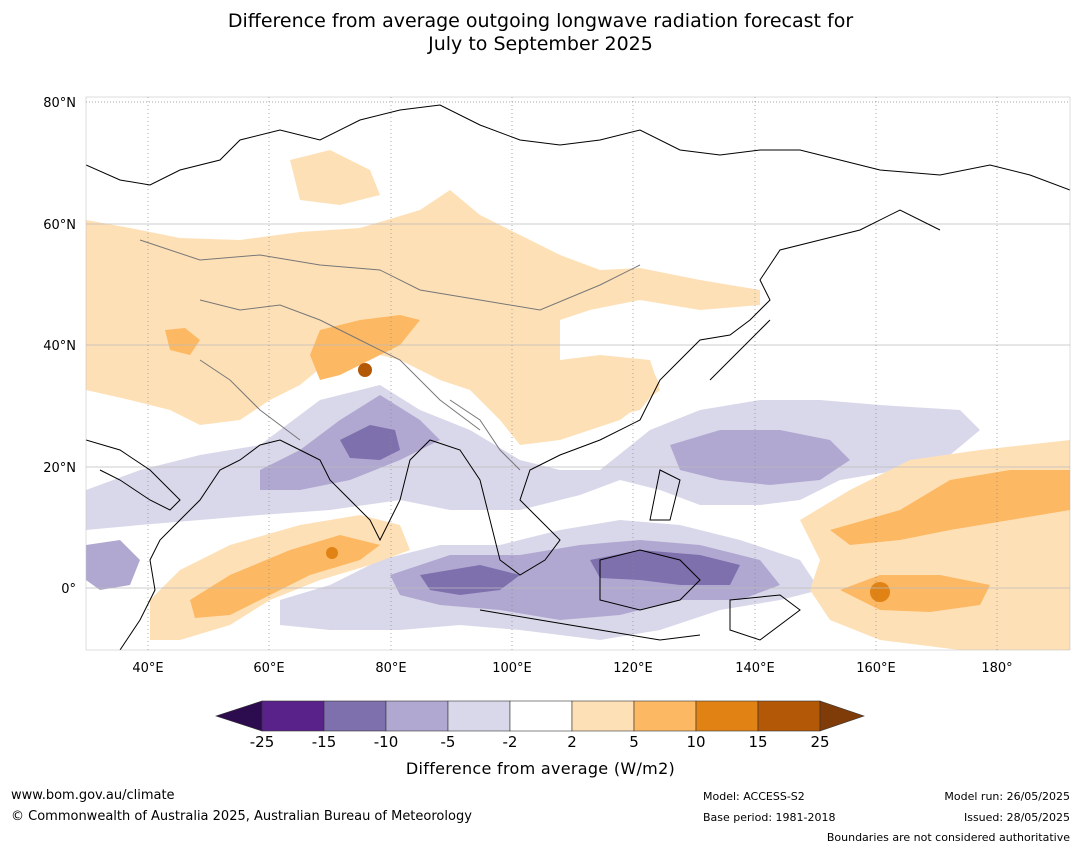 The height and width of the screenshot is (850, 1081). Describe the element at coordinates (880, 592) in the screenshot. I see `anomaly-peak-pacific` at that location.